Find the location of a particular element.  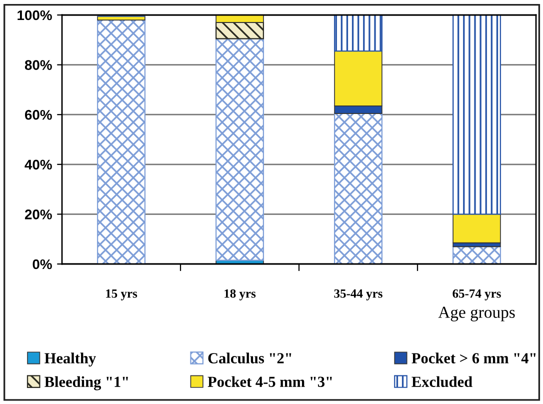

y-tick-label: 100% is located at coordinates (35, 15).